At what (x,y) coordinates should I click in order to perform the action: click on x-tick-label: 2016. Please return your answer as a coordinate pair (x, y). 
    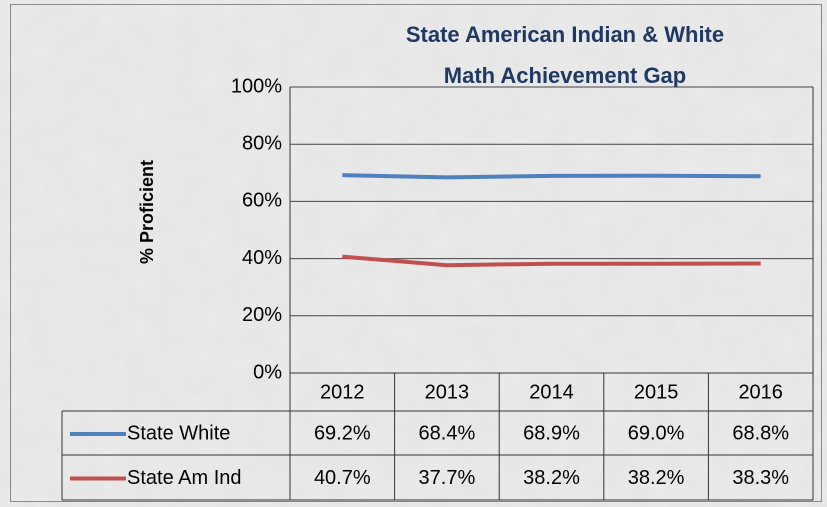
    Looking at the image, I should click on (760, 392).